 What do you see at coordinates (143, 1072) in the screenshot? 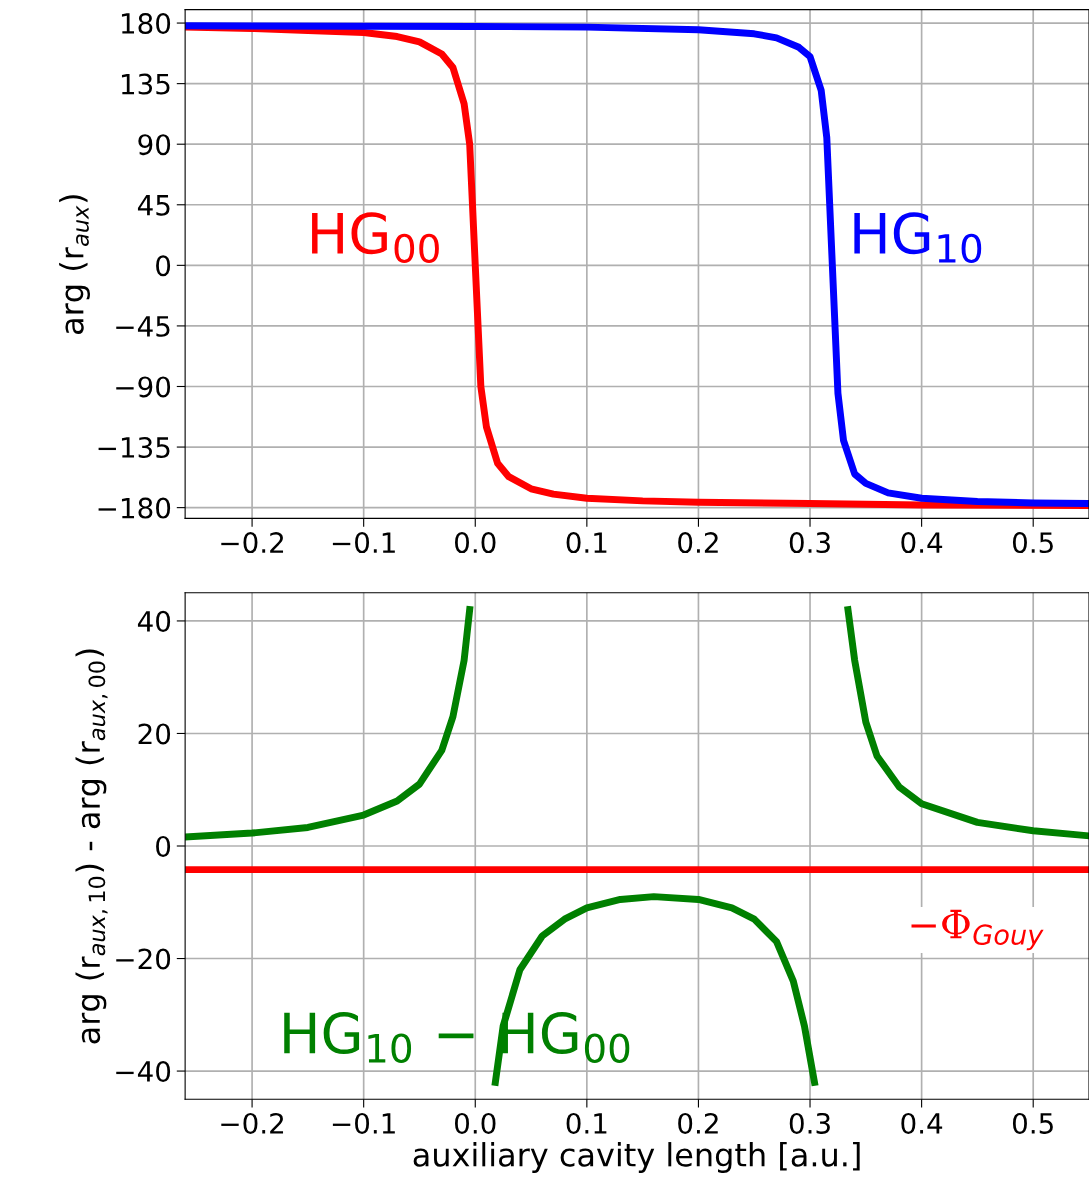
I see `y-tick-label: −40` at bounding box center [143, 1072].